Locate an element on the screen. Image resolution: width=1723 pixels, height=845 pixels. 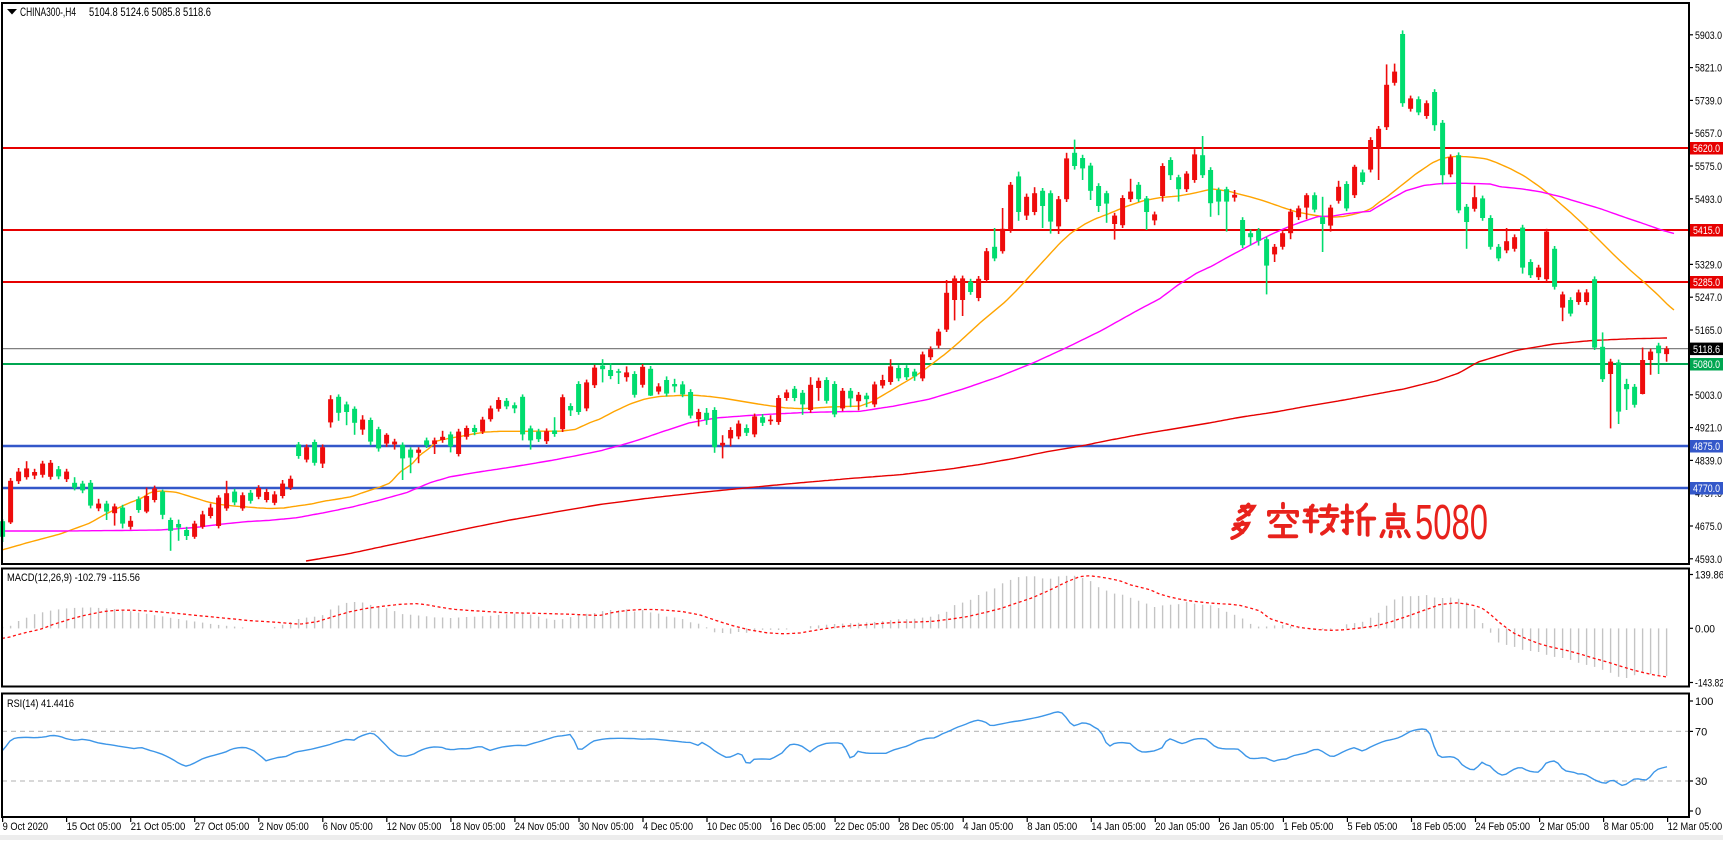
svg-text: 21 Oct 05:00 is located at coordinates (158, 827).